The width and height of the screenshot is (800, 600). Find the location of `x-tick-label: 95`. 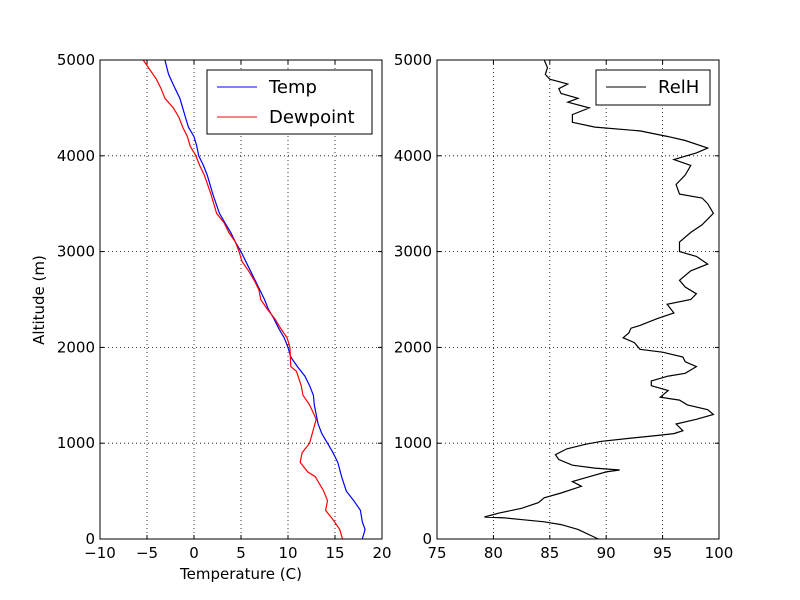

x-tick-label: 95 is located at coordinates (662, 553).